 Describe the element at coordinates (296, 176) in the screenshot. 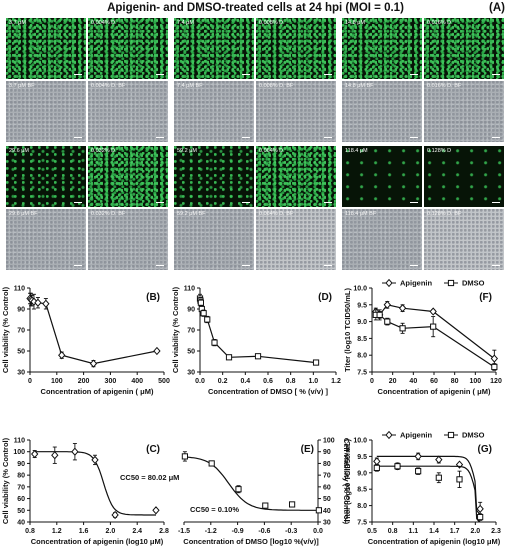

I see `micrograph-fluor-dmso: 0.064% D` at that location.